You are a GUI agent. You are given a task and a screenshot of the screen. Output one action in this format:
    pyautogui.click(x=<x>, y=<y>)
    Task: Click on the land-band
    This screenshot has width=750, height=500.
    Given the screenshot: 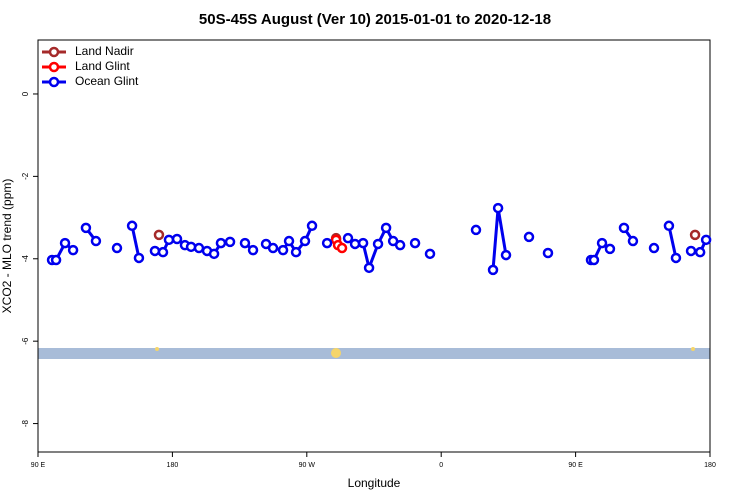 What is the action you would take?
    pyautogui.click(x=374, y=353)
    